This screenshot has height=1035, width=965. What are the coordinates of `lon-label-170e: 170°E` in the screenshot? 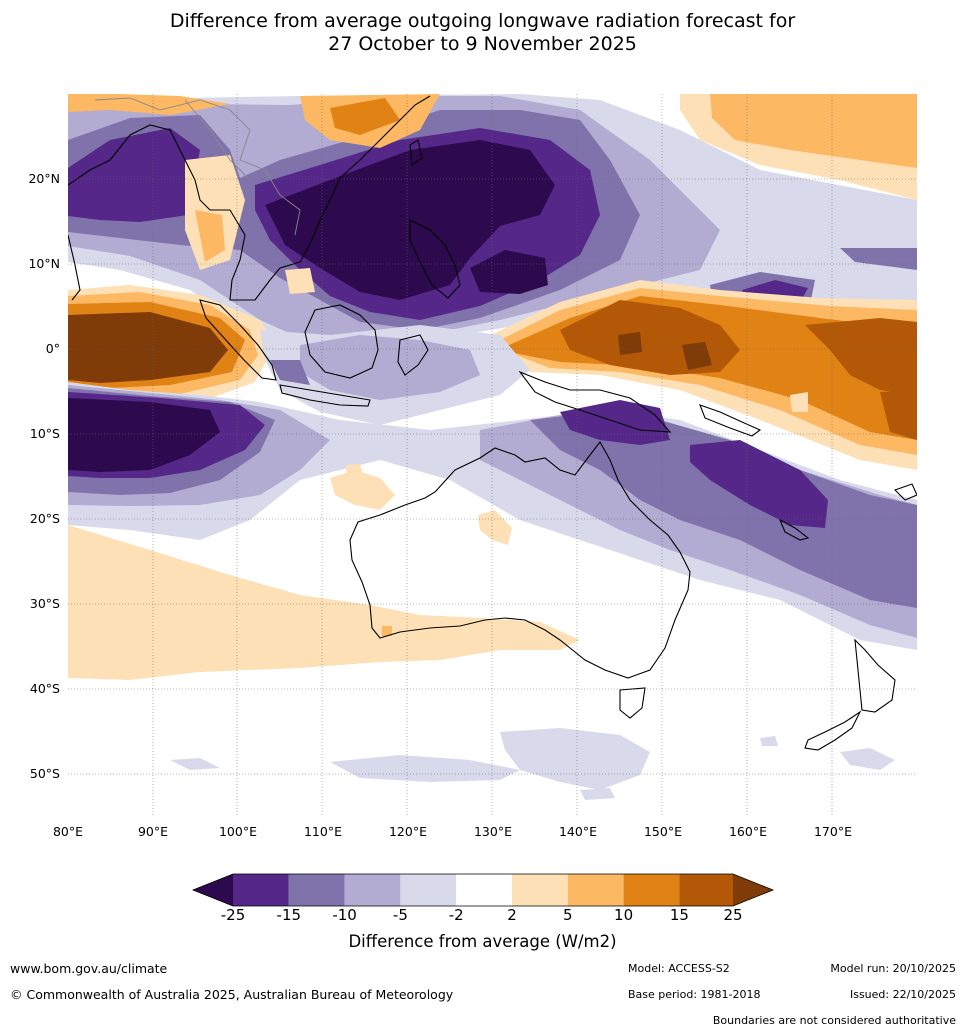 It's located at (832, 831).